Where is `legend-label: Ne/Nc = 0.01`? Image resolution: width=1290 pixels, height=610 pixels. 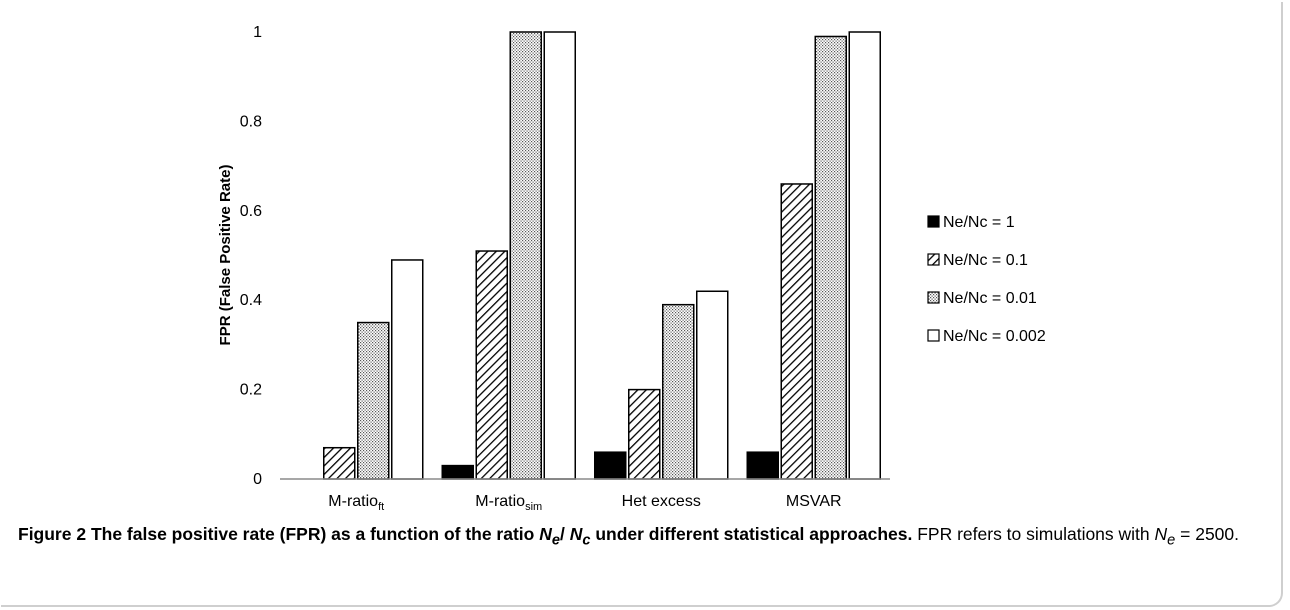 legend-label: Ne/Nc = 0.01 is located at coordinates (990, 298).